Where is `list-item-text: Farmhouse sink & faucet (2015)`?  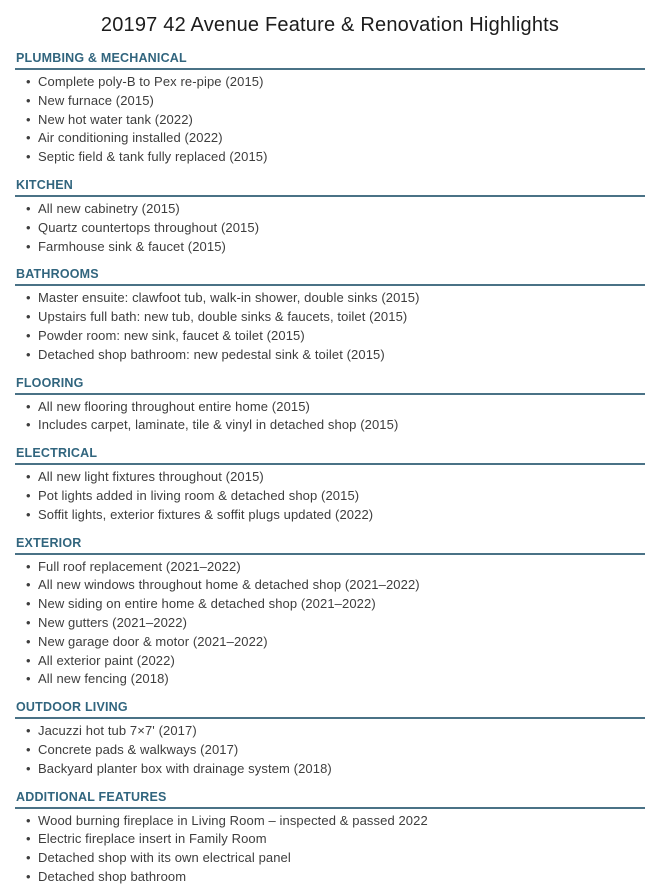 list-item-text: Farmhouse sink & faucet (2015) is located at coordinates (132, 246).